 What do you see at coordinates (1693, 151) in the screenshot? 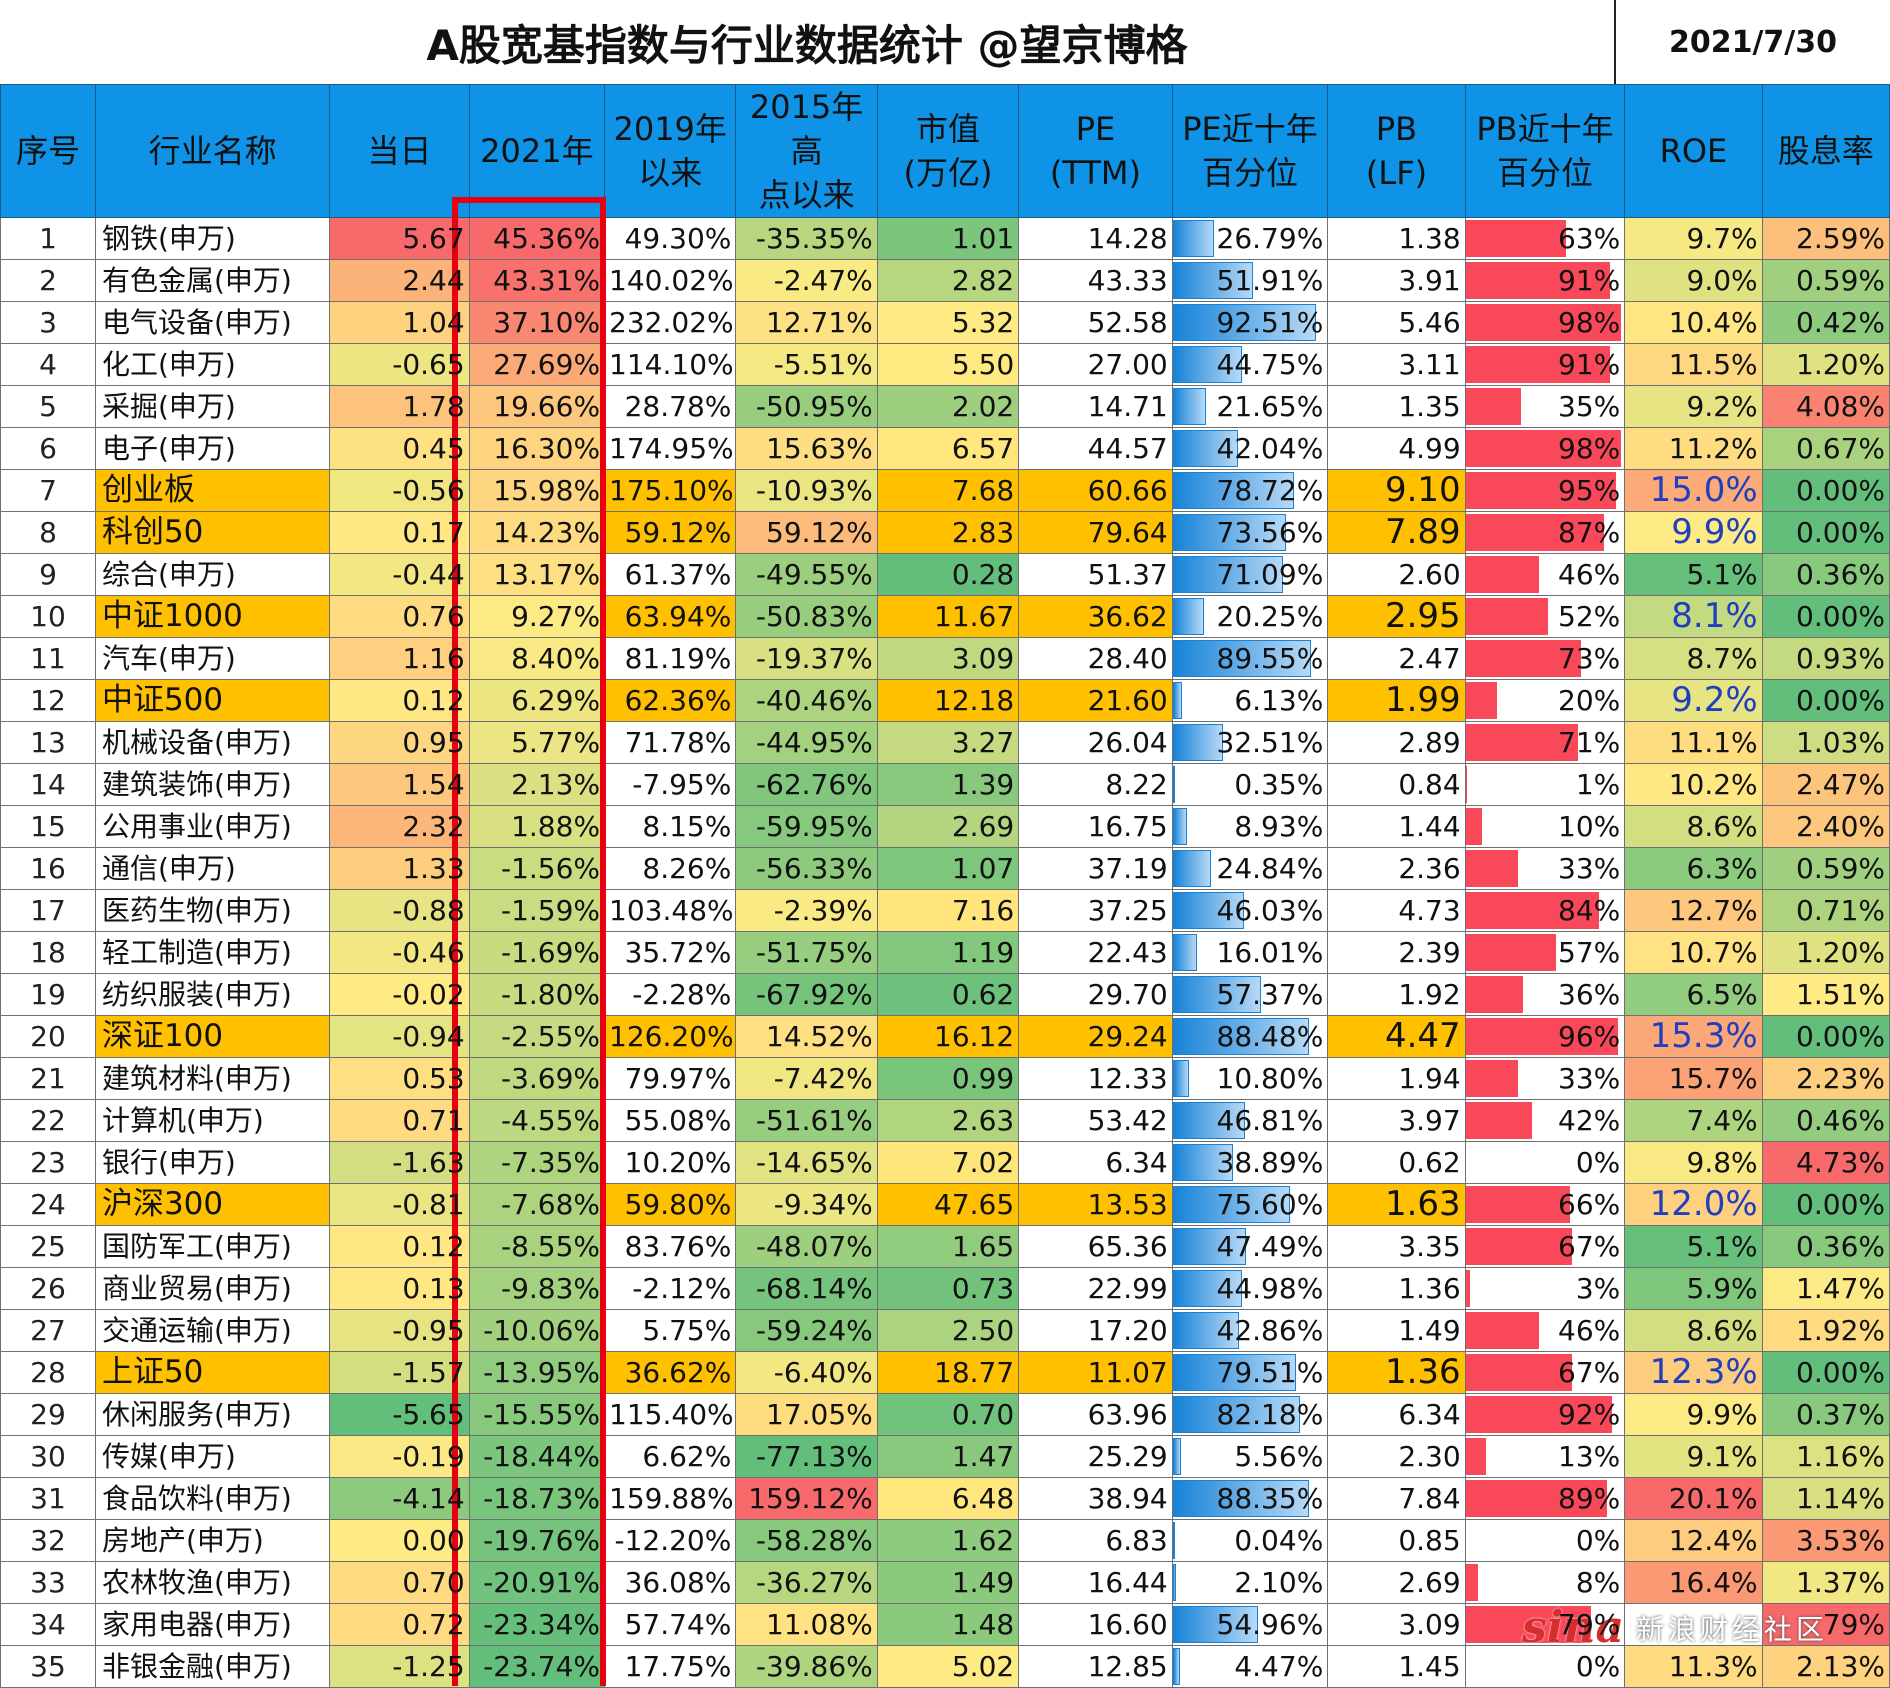
I see `header-roe: ROE` at bounding box center [1693, 151].